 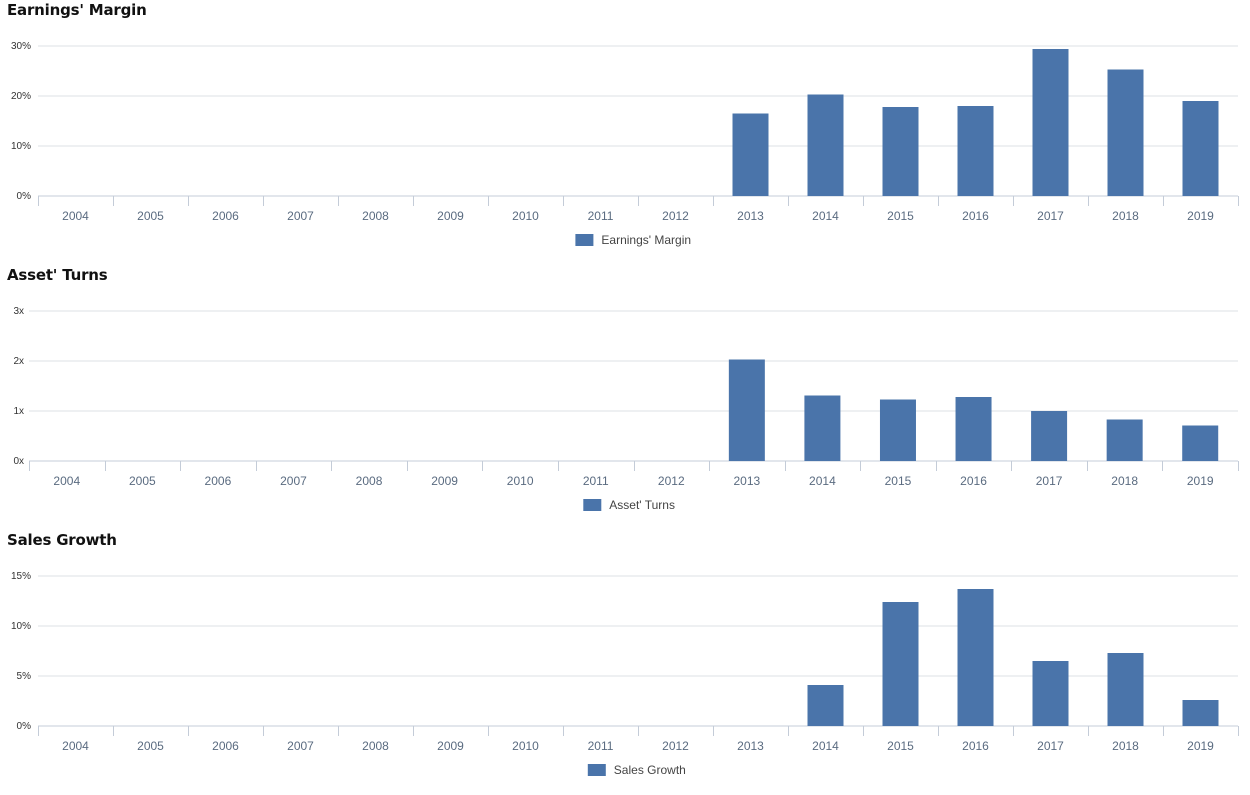 What do you see at coordinates (825, 145) in the screenshot?
I see `earnings-margin-bar-2014` at bounding box center [825, 145].